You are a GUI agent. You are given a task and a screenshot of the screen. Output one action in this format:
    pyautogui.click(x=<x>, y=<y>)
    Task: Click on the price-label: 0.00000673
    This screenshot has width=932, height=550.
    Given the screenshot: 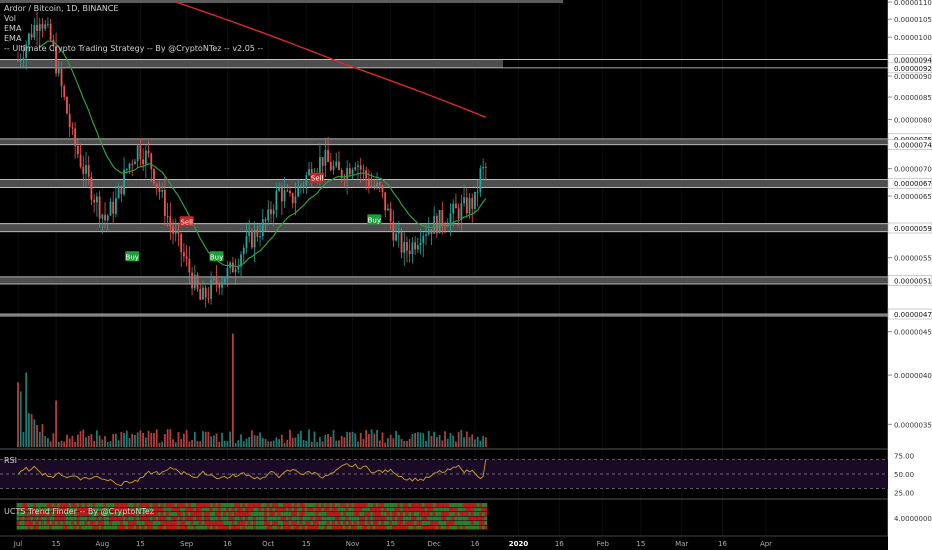 What is the action you would take?
    pyautogui.click(x=913, y=184)
    